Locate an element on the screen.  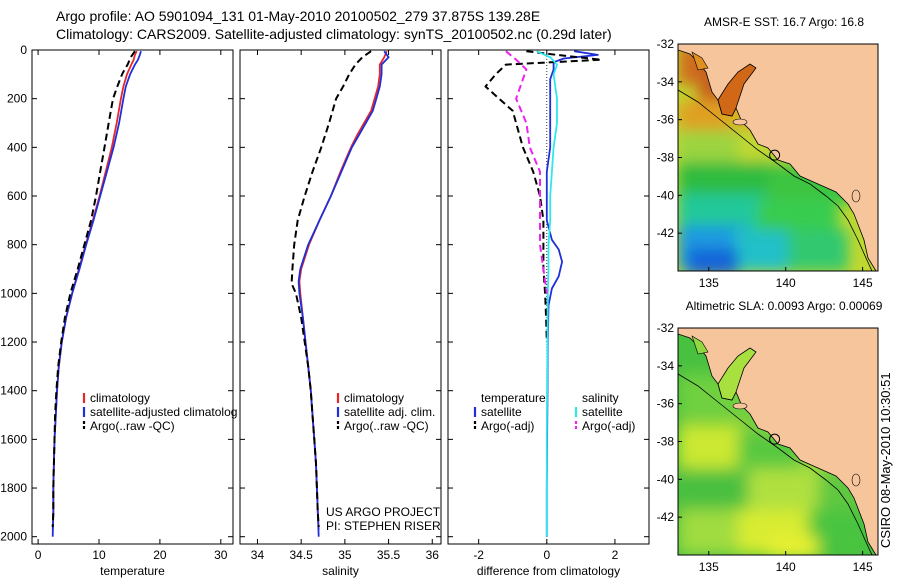
x-tick-label: -2 is located at coordinates (478, 555).